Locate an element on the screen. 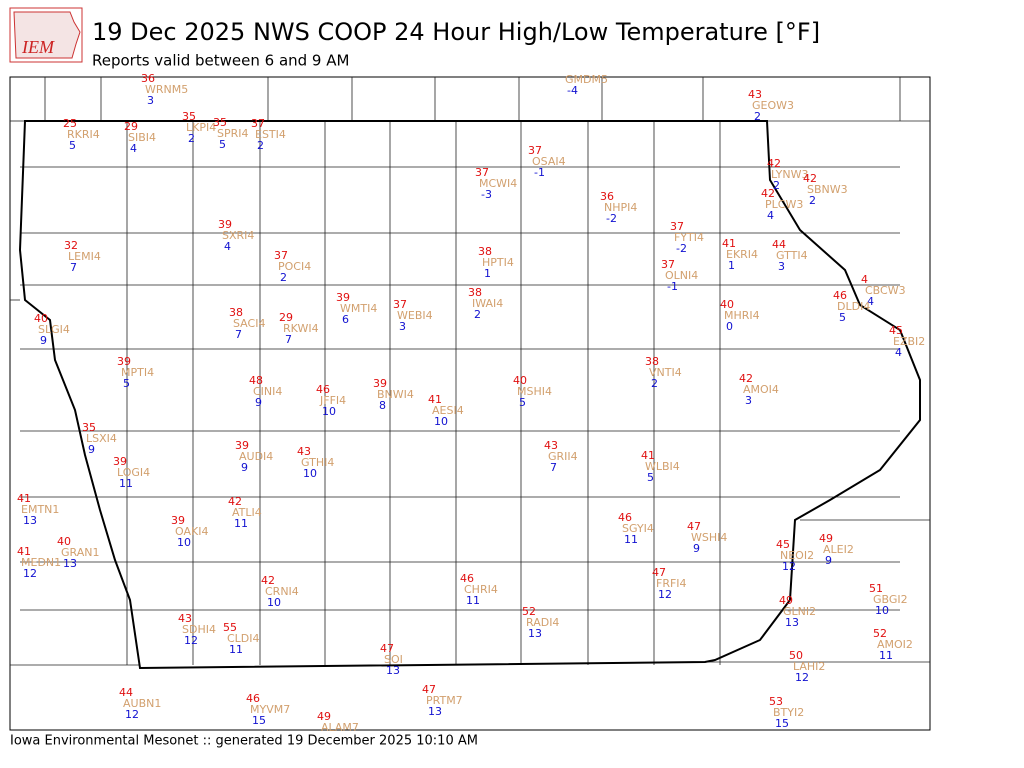 The width and height of the screenshot is (1024, 768). high-temp: 47 is located at coordinates (659, 572).